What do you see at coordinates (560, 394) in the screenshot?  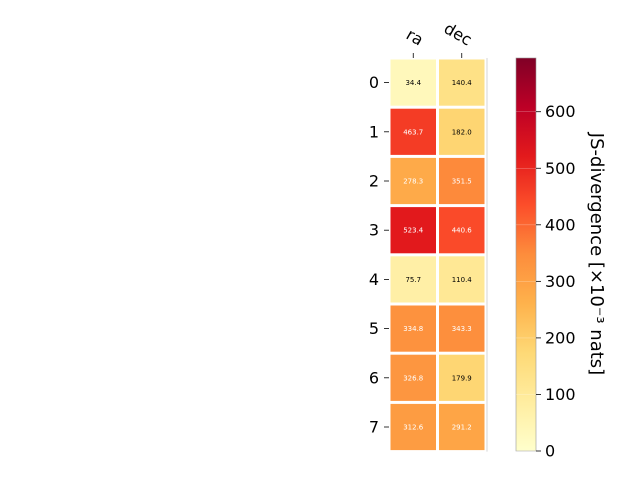 I see `colorbar-tick-label: 100` at bounding box center [560, 394].